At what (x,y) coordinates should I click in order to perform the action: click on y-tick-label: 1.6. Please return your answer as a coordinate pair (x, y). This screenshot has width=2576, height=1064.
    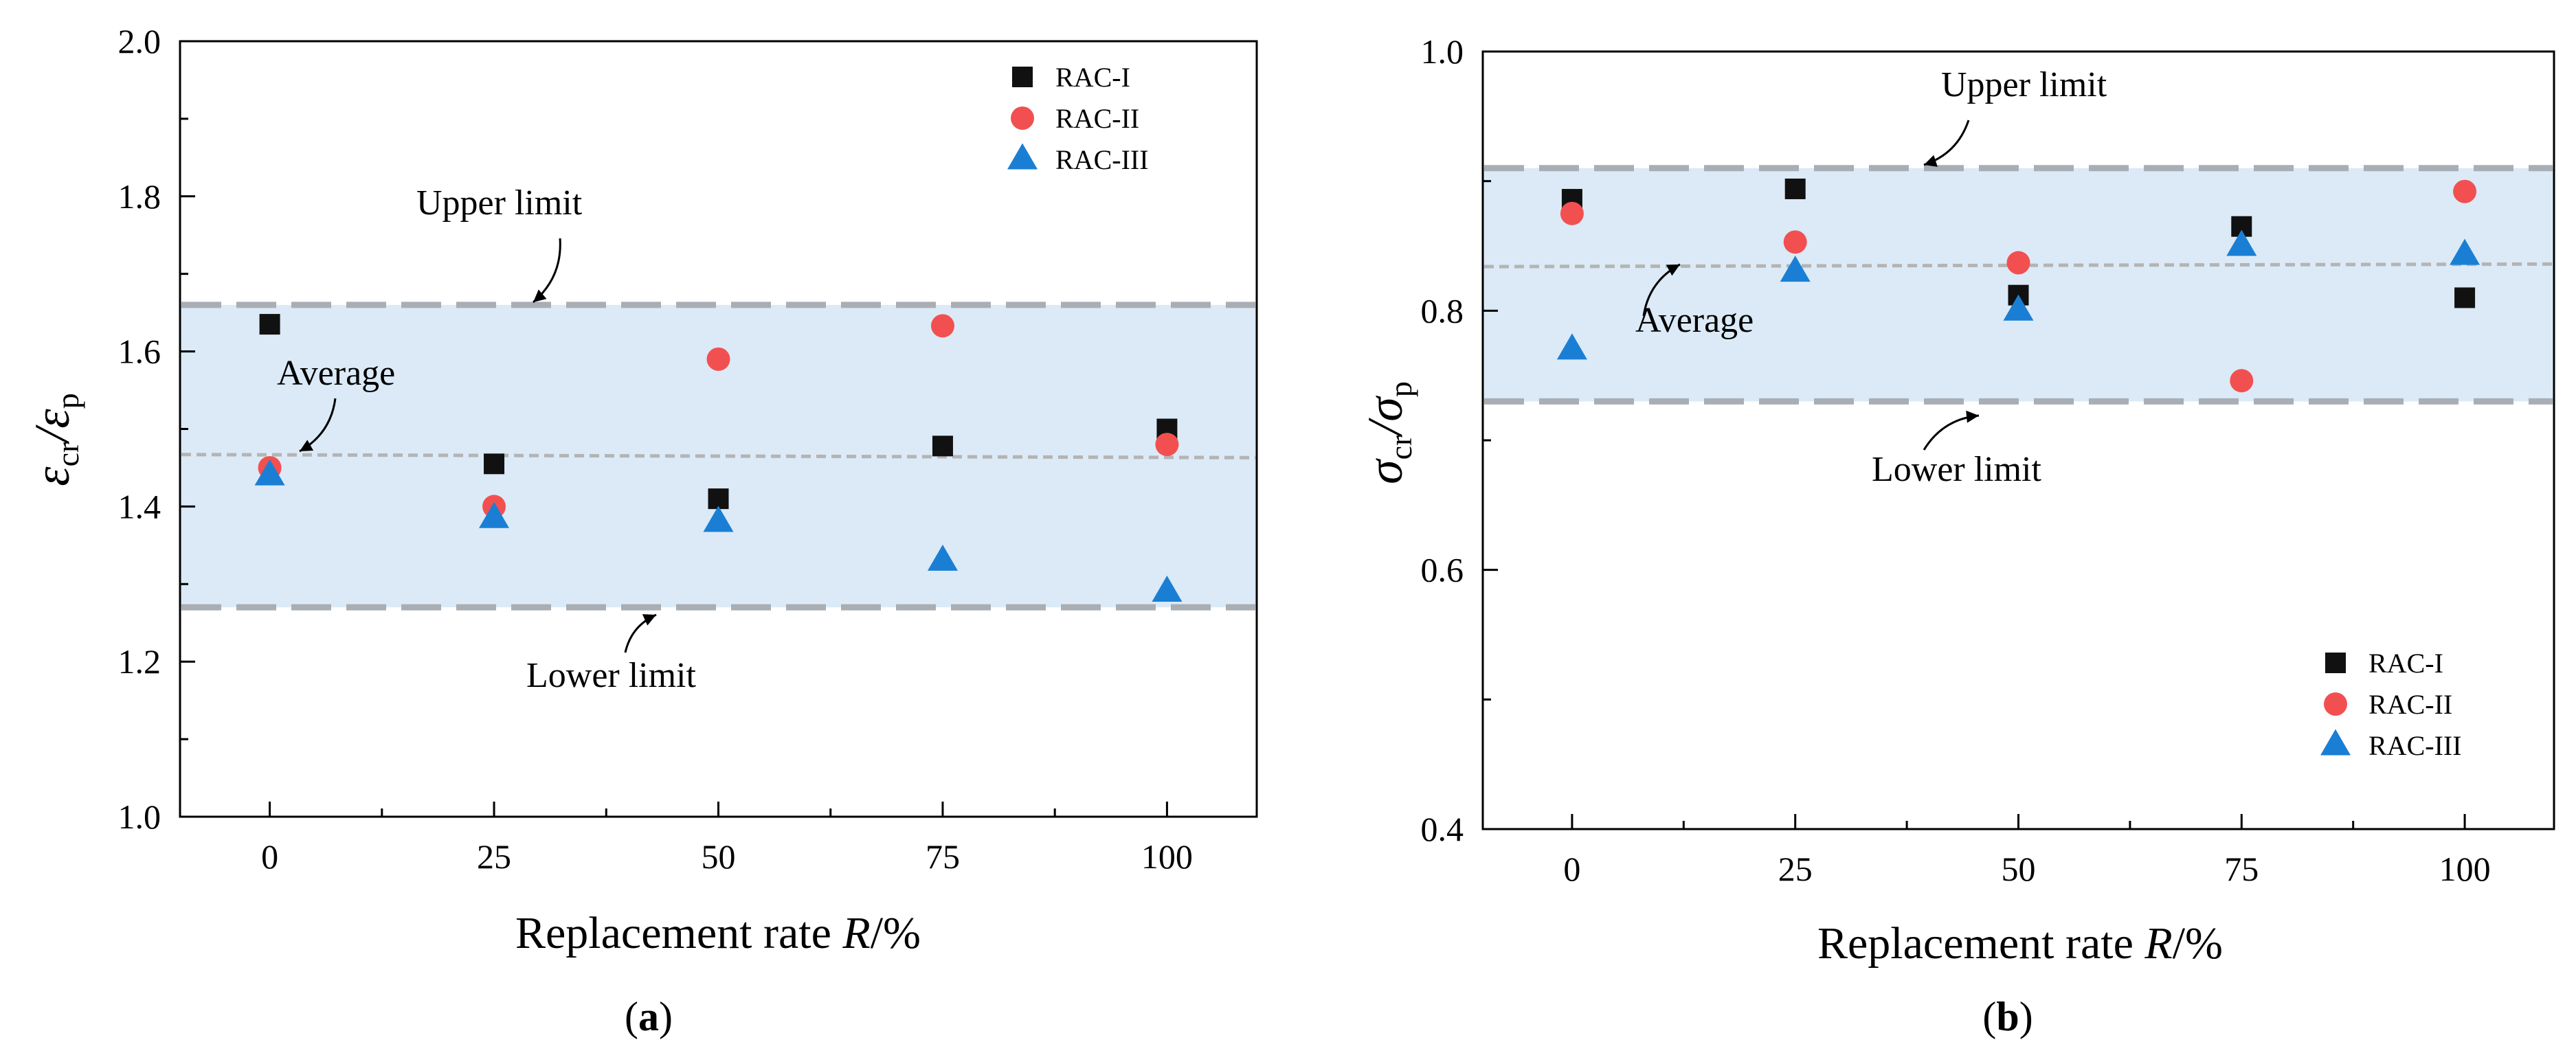
    Looking at the image, I should click on (139, 351).